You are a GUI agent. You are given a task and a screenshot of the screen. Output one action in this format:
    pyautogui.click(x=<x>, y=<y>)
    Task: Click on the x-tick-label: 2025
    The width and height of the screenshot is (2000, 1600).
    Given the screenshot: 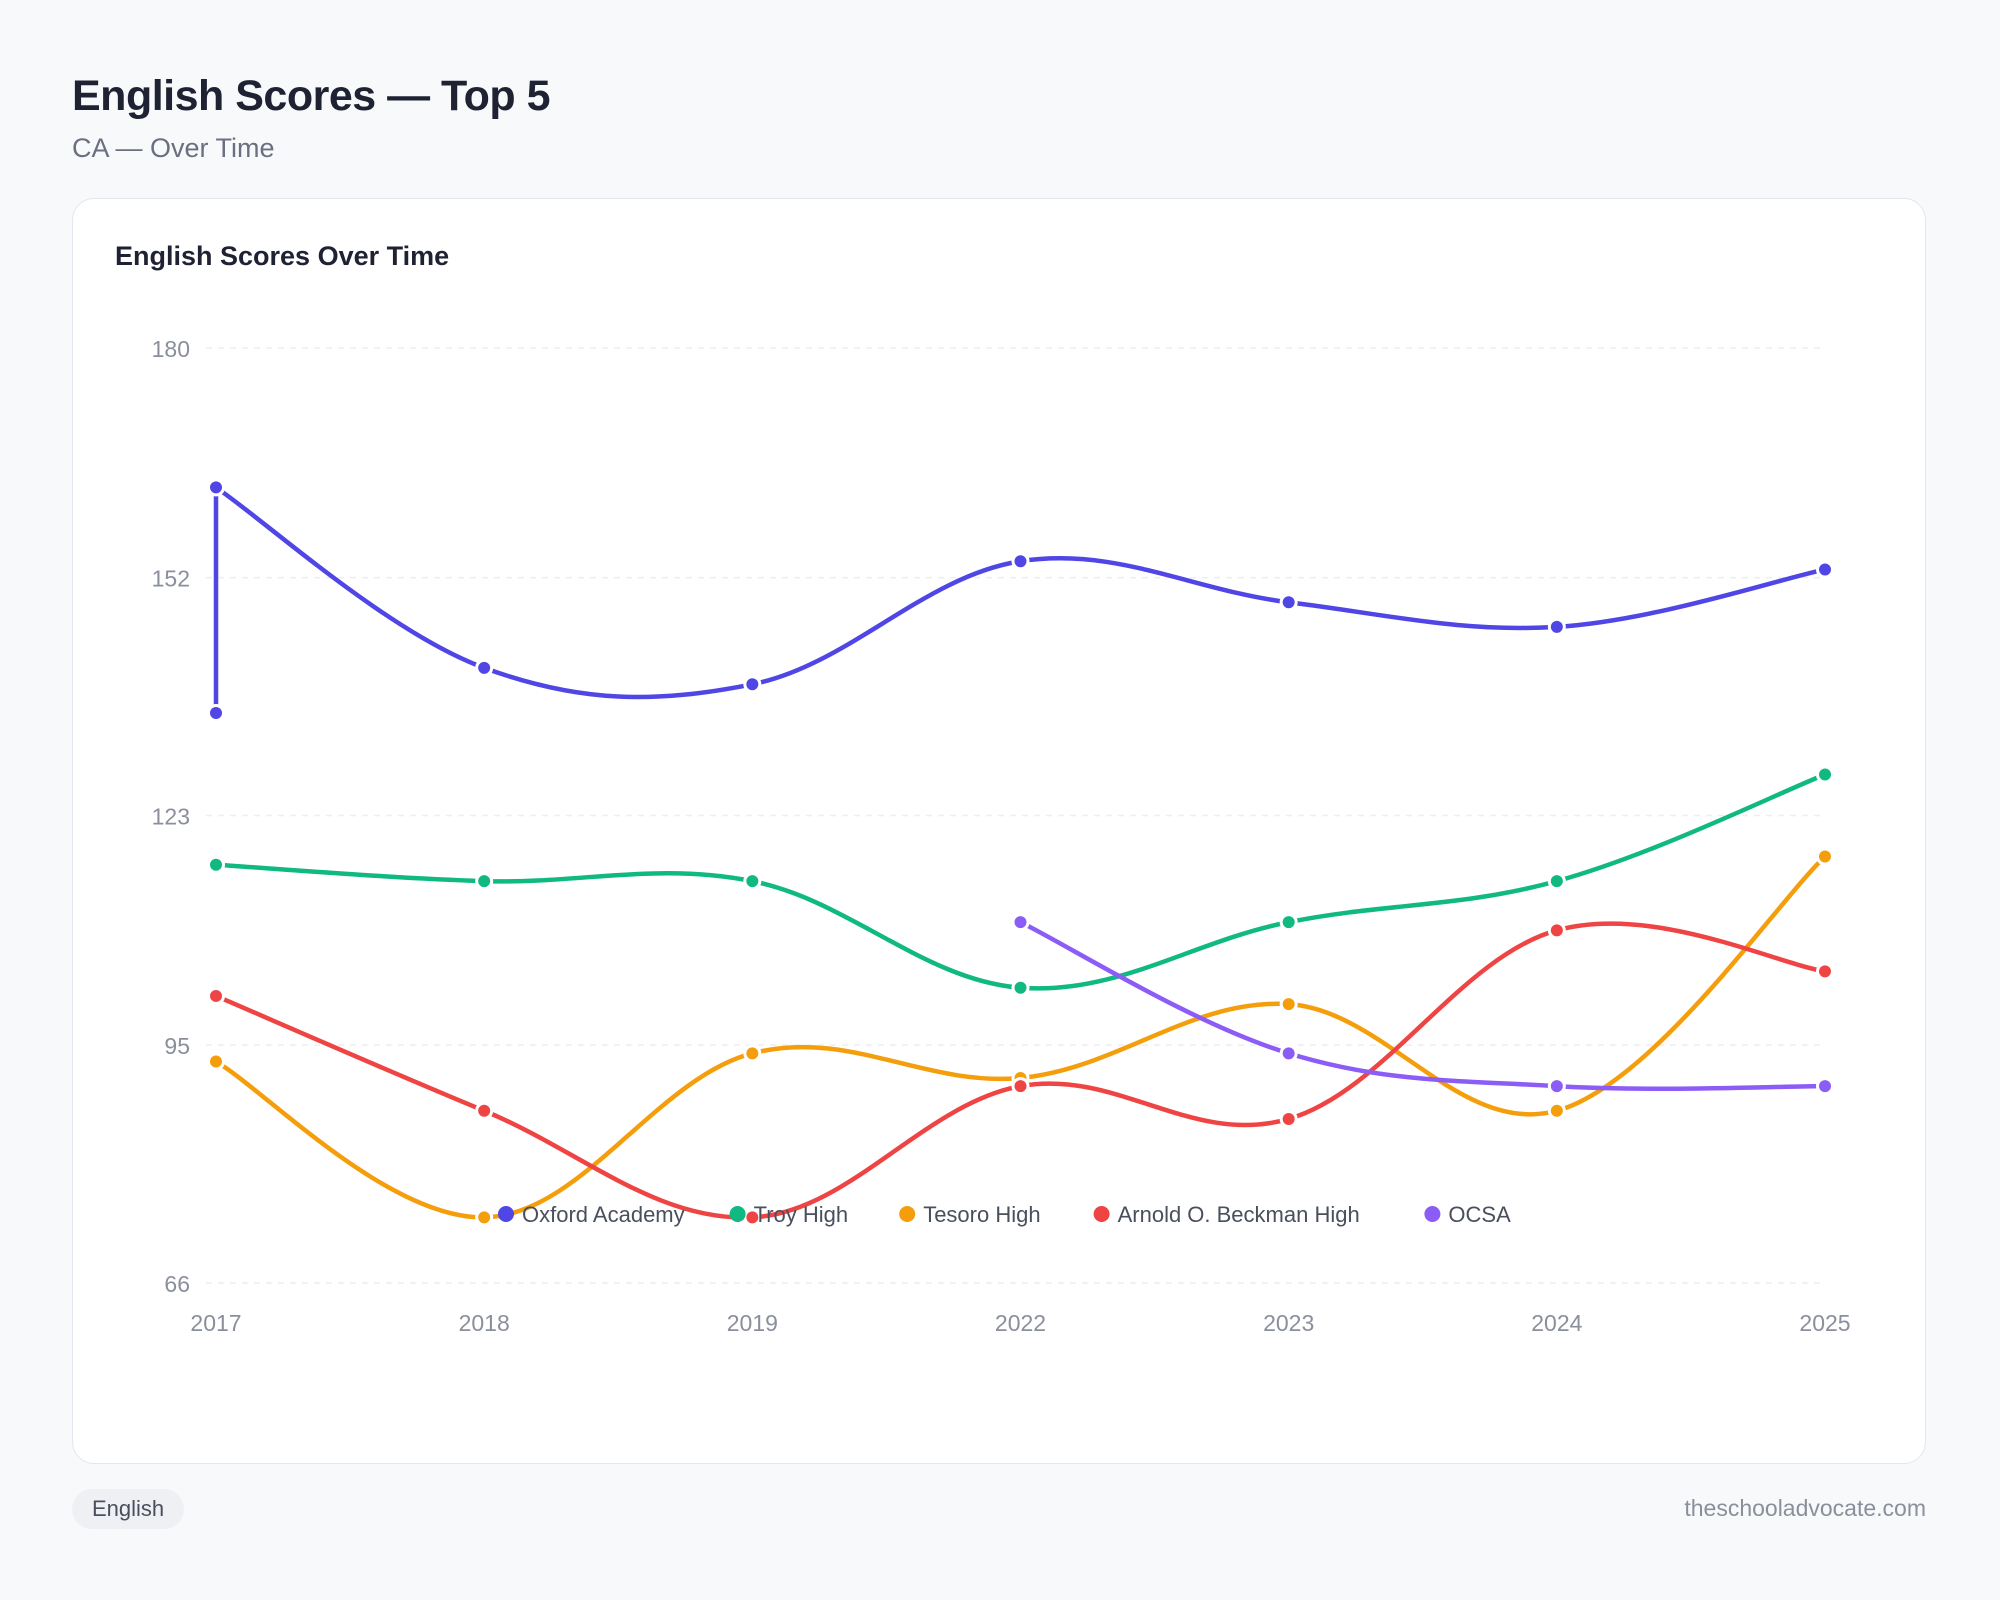 What is the action you would take?
    pyautogui.click(x=1824, y=1323)
    